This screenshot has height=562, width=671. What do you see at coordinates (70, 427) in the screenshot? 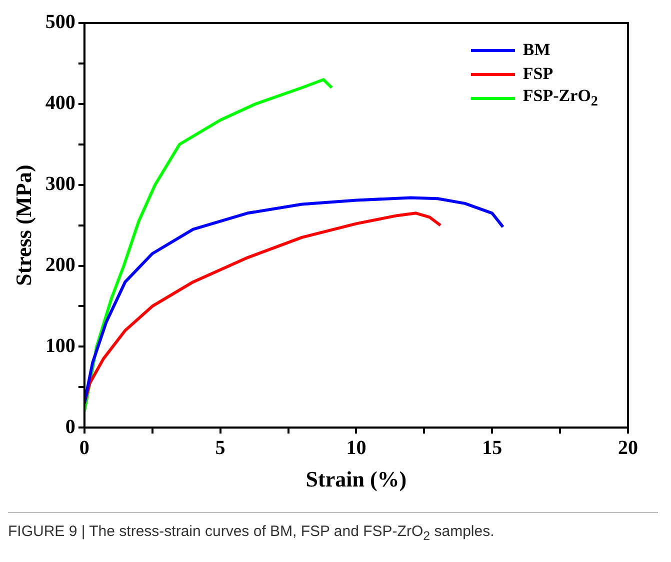
I see `y-tick-label: 0` at bounding box center [70, 427].